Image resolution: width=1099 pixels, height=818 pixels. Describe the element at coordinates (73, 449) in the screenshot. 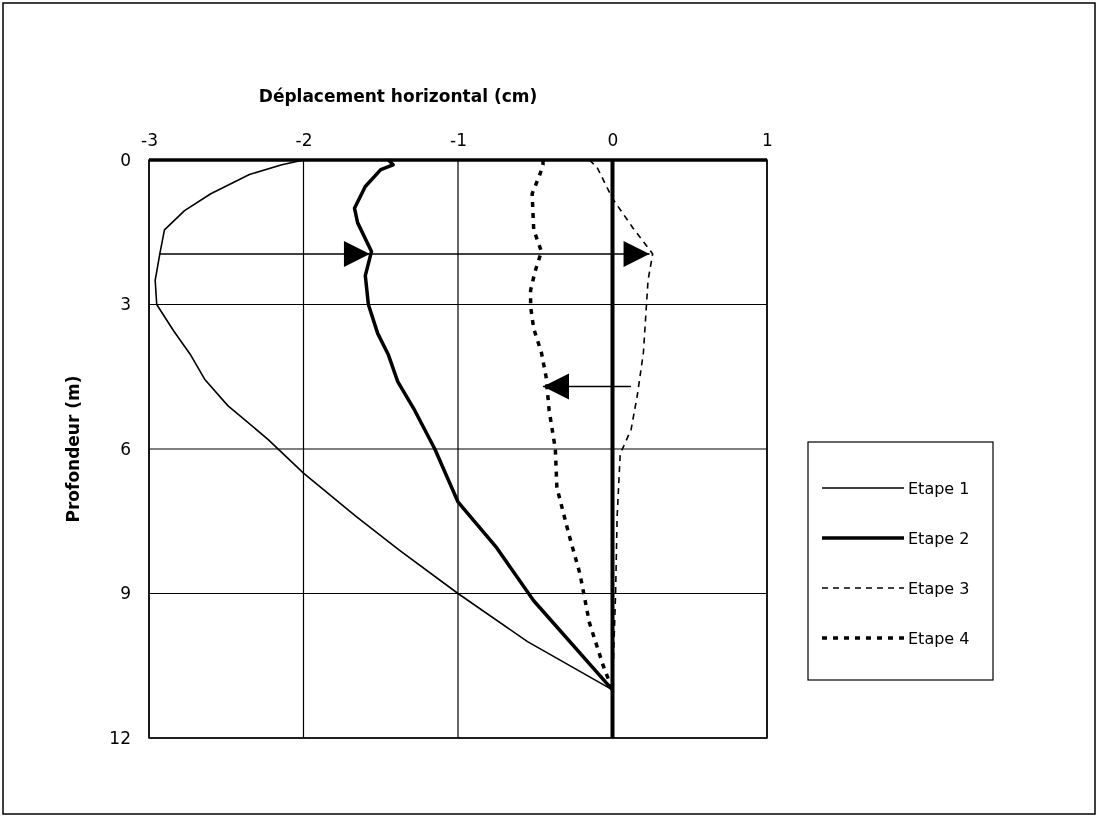

I see `y-axis-title: Profondeur (m)` at that location.